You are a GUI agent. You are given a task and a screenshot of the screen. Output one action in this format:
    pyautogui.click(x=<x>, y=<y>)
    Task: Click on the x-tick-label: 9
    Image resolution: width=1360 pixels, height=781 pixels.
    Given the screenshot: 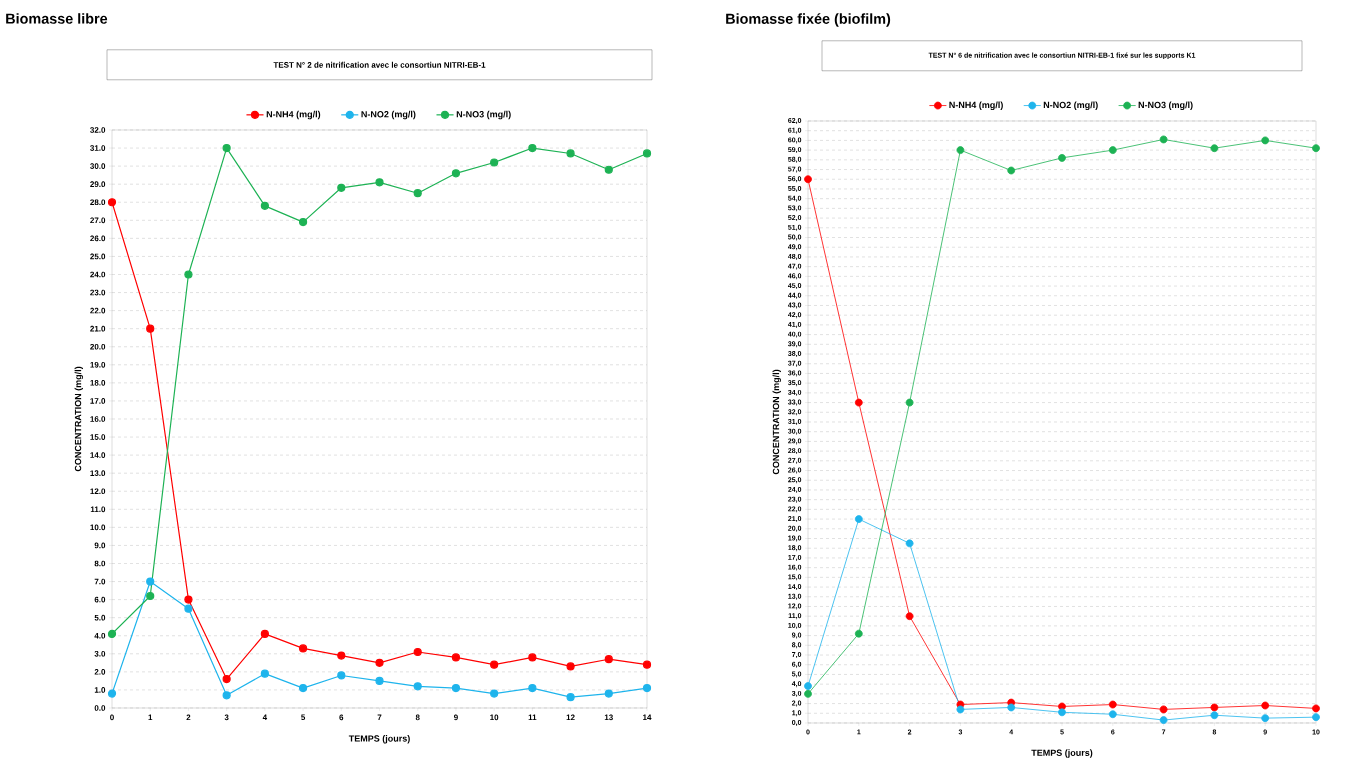 What is the action you would take?
    pyautogui.click(x=456, y=717)
    